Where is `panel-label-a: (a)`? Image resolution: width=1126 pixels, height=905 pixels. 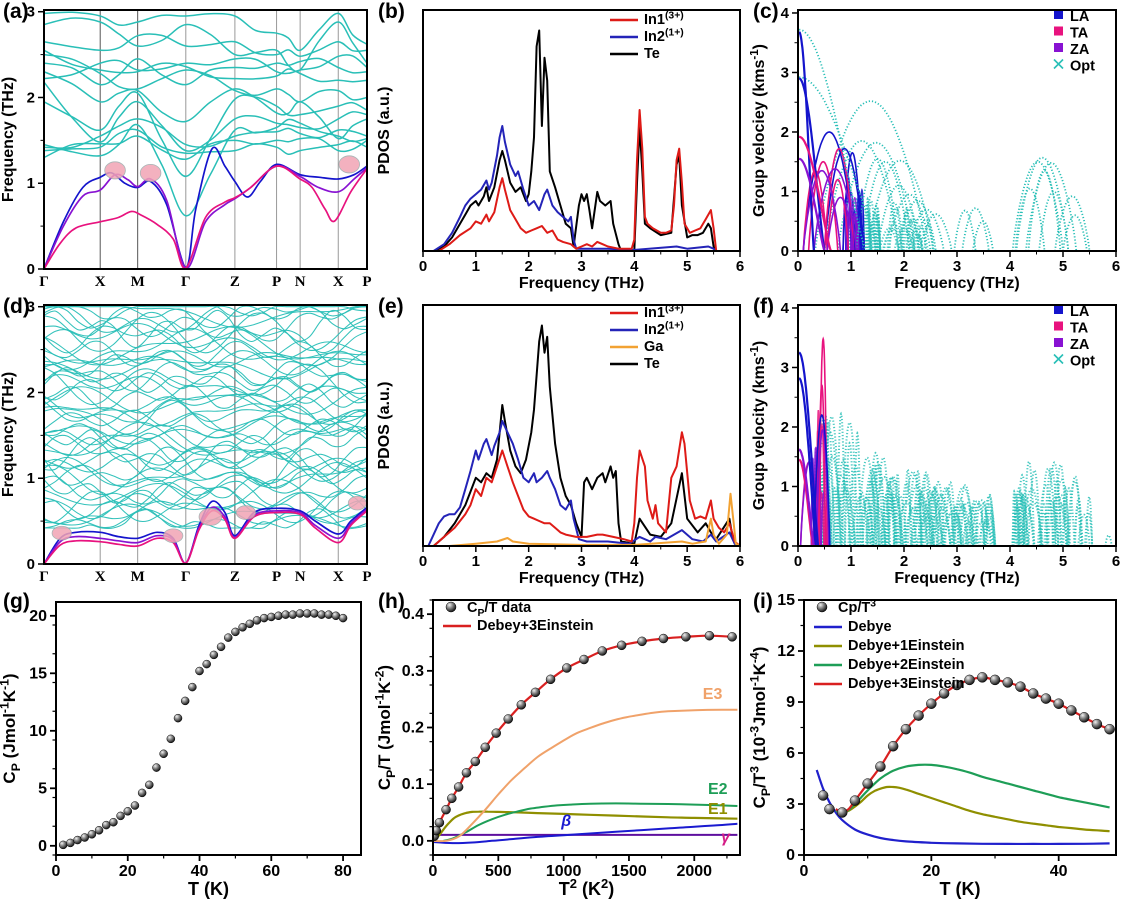 panel-label-a: (a) is located at coordinates (16, 11).